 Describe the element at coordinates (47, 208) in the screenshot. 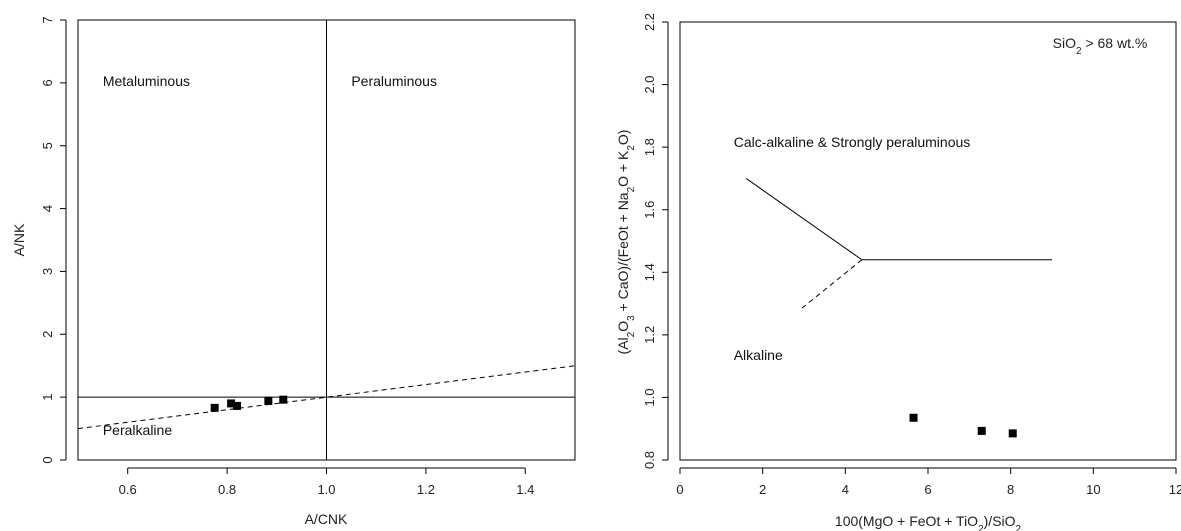

I see `left-y-tick-label: 4` at that location.